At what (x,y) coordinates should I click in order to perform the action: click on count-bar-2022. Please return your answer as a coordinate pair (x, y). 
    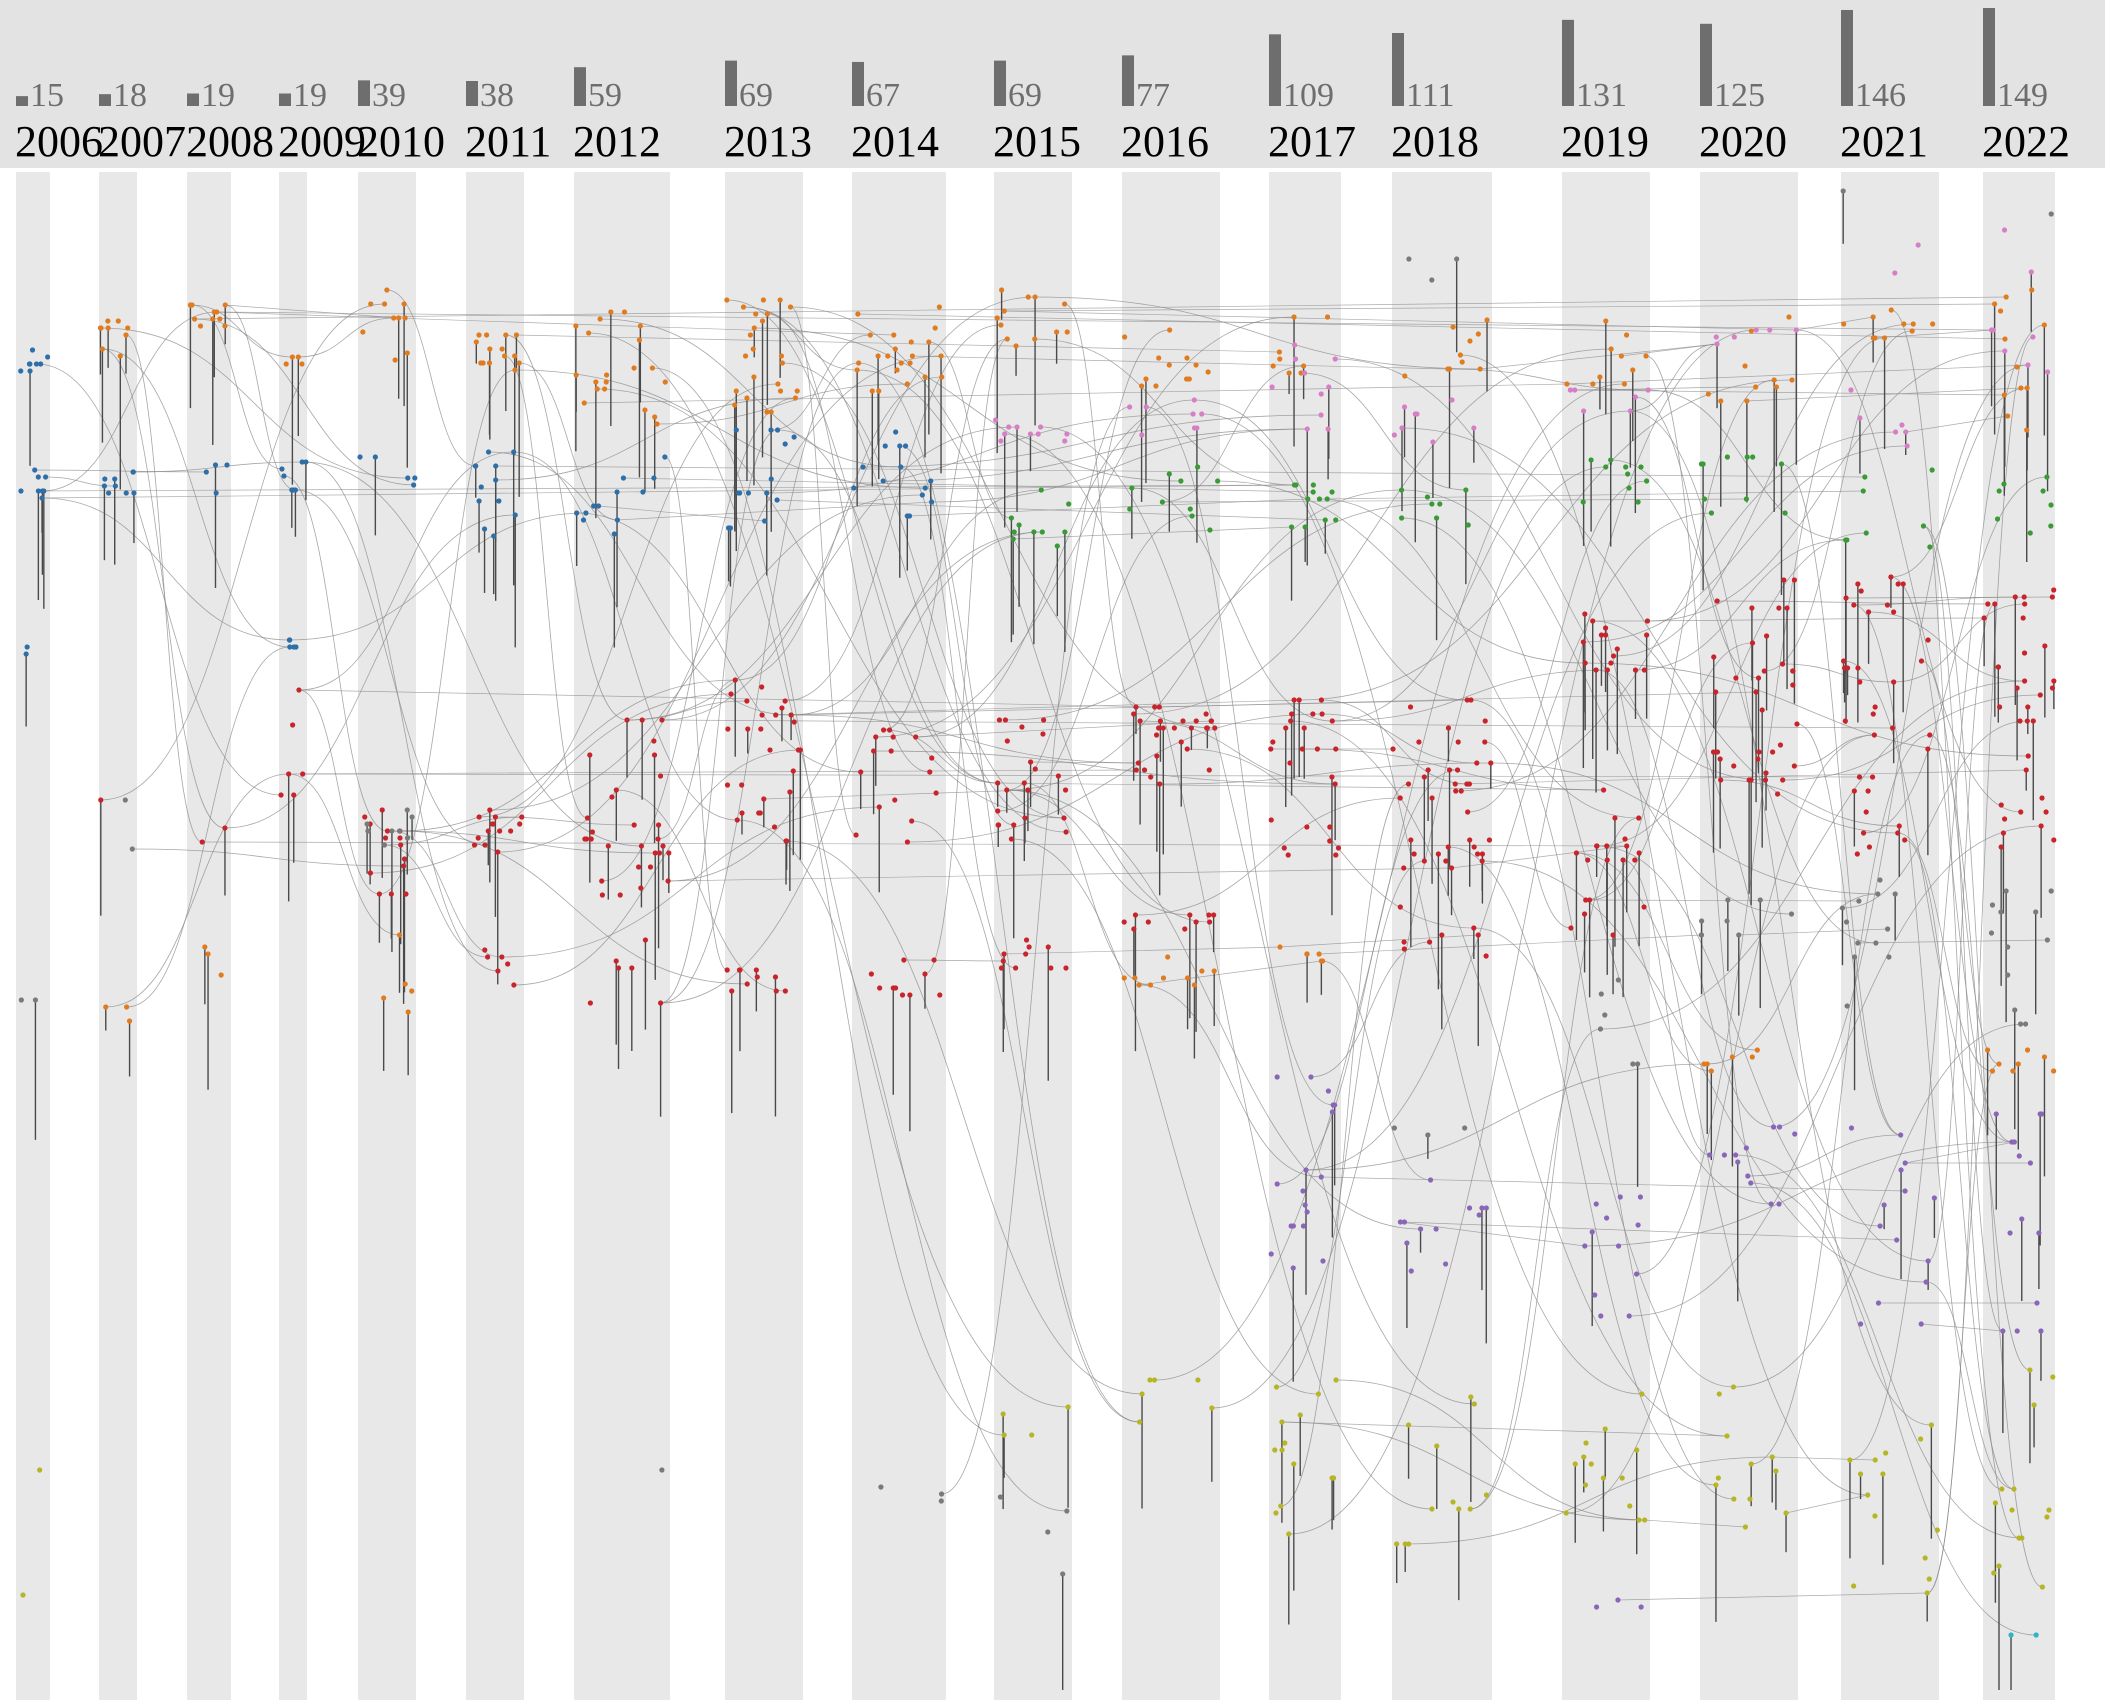
    Looking at the image, I should click on (1989, 57).